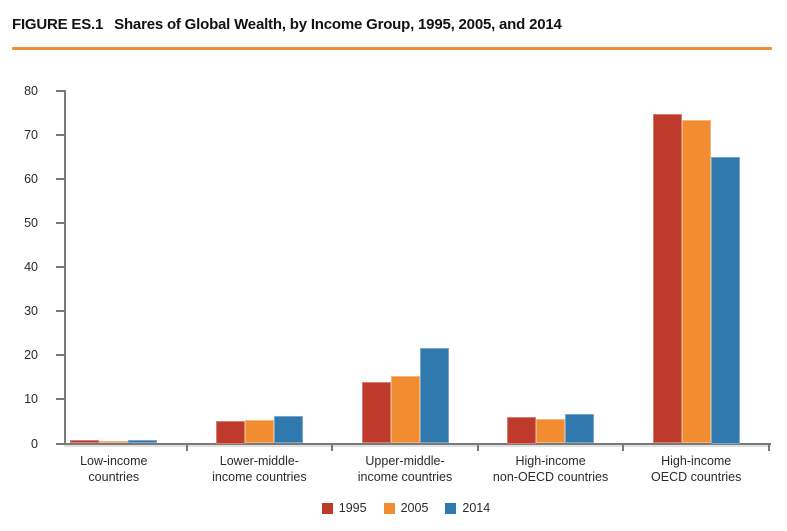 Image resolution: width=787 pixels, height=531 pixels. What do you see at coordinates (725, 300) in the screenshot?
I see `bar-2014-group5` at bounding box center [725, 300].